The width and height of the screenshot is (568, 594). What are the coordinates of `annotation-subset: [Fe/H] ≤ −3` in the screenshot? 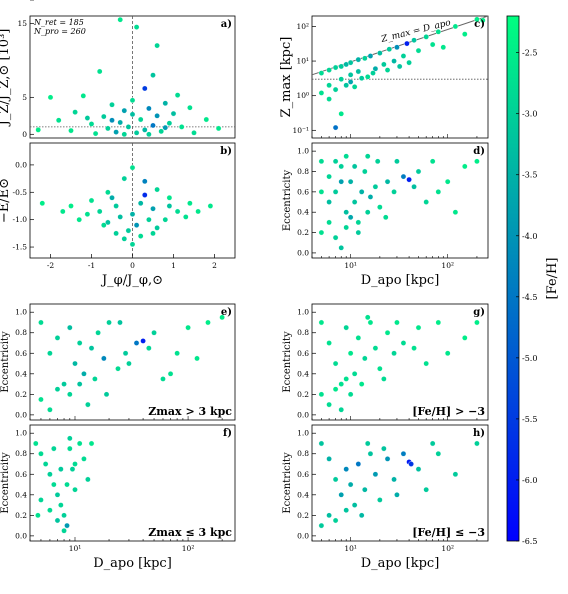 It's located at (448, 532).